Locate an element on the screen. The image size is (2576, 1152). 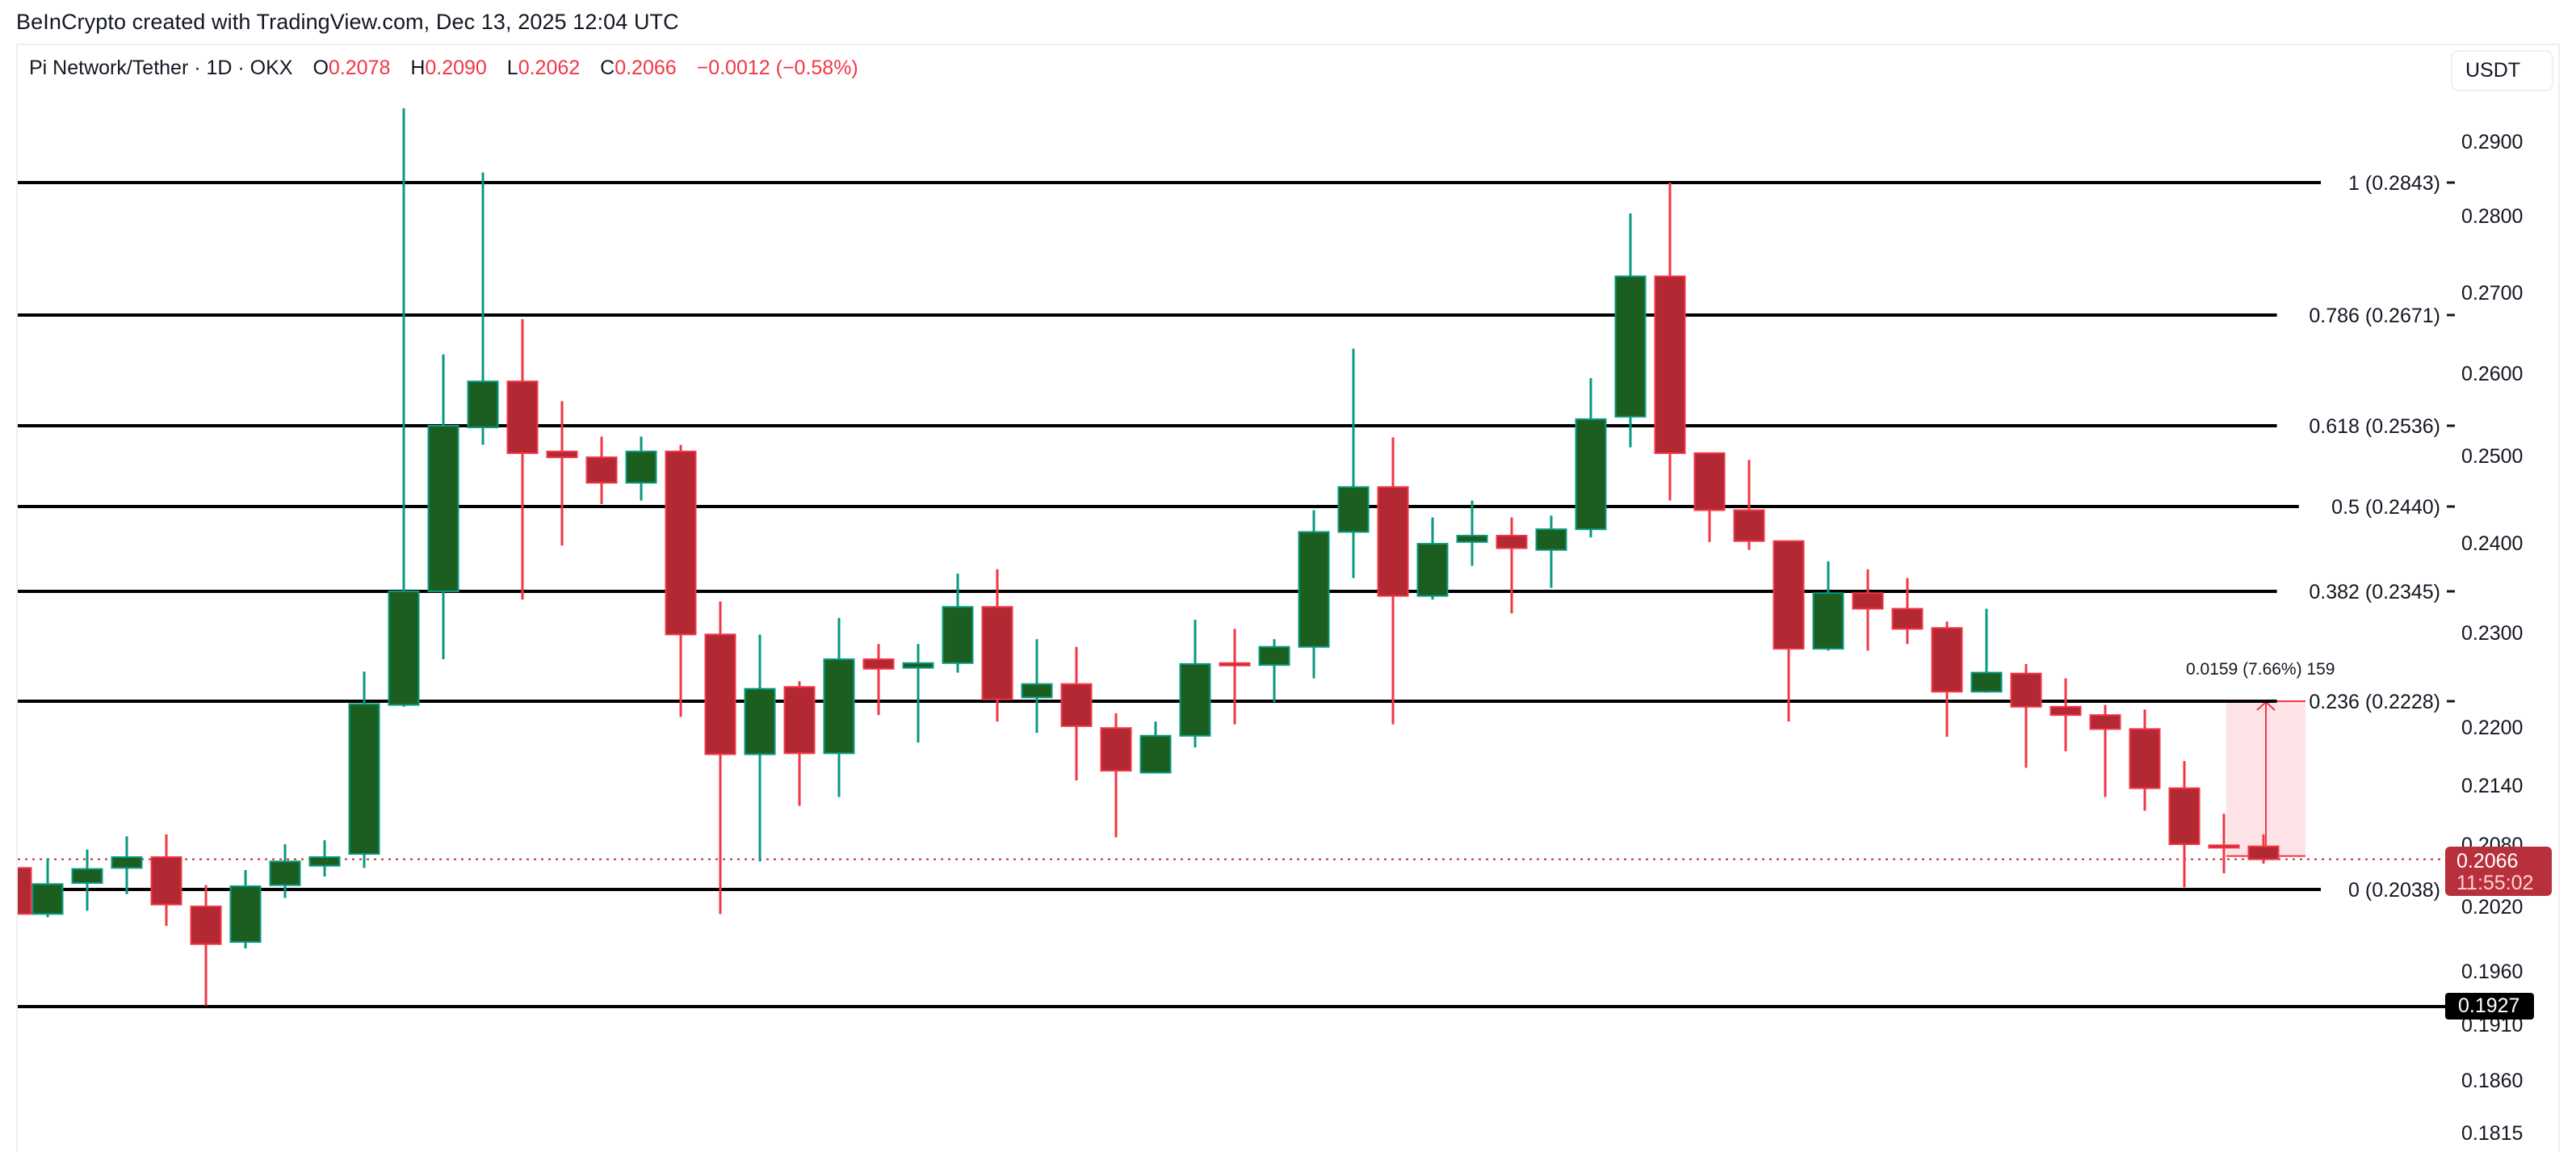
price-axis-label: 0.1960 is located at coordinates (2492, 972).